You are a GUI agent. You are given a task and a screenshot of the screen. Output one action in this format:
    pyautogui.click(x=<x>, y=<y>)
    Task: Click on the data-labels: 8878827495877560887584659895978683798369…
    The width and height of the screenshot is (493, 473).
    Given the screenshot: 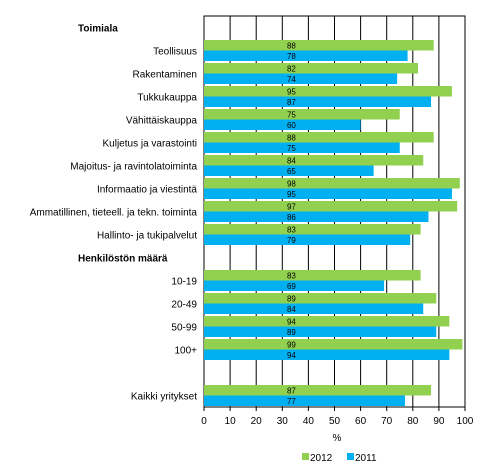 What is the action you would take?
    pyautogui.click(x=291, y=224)
    